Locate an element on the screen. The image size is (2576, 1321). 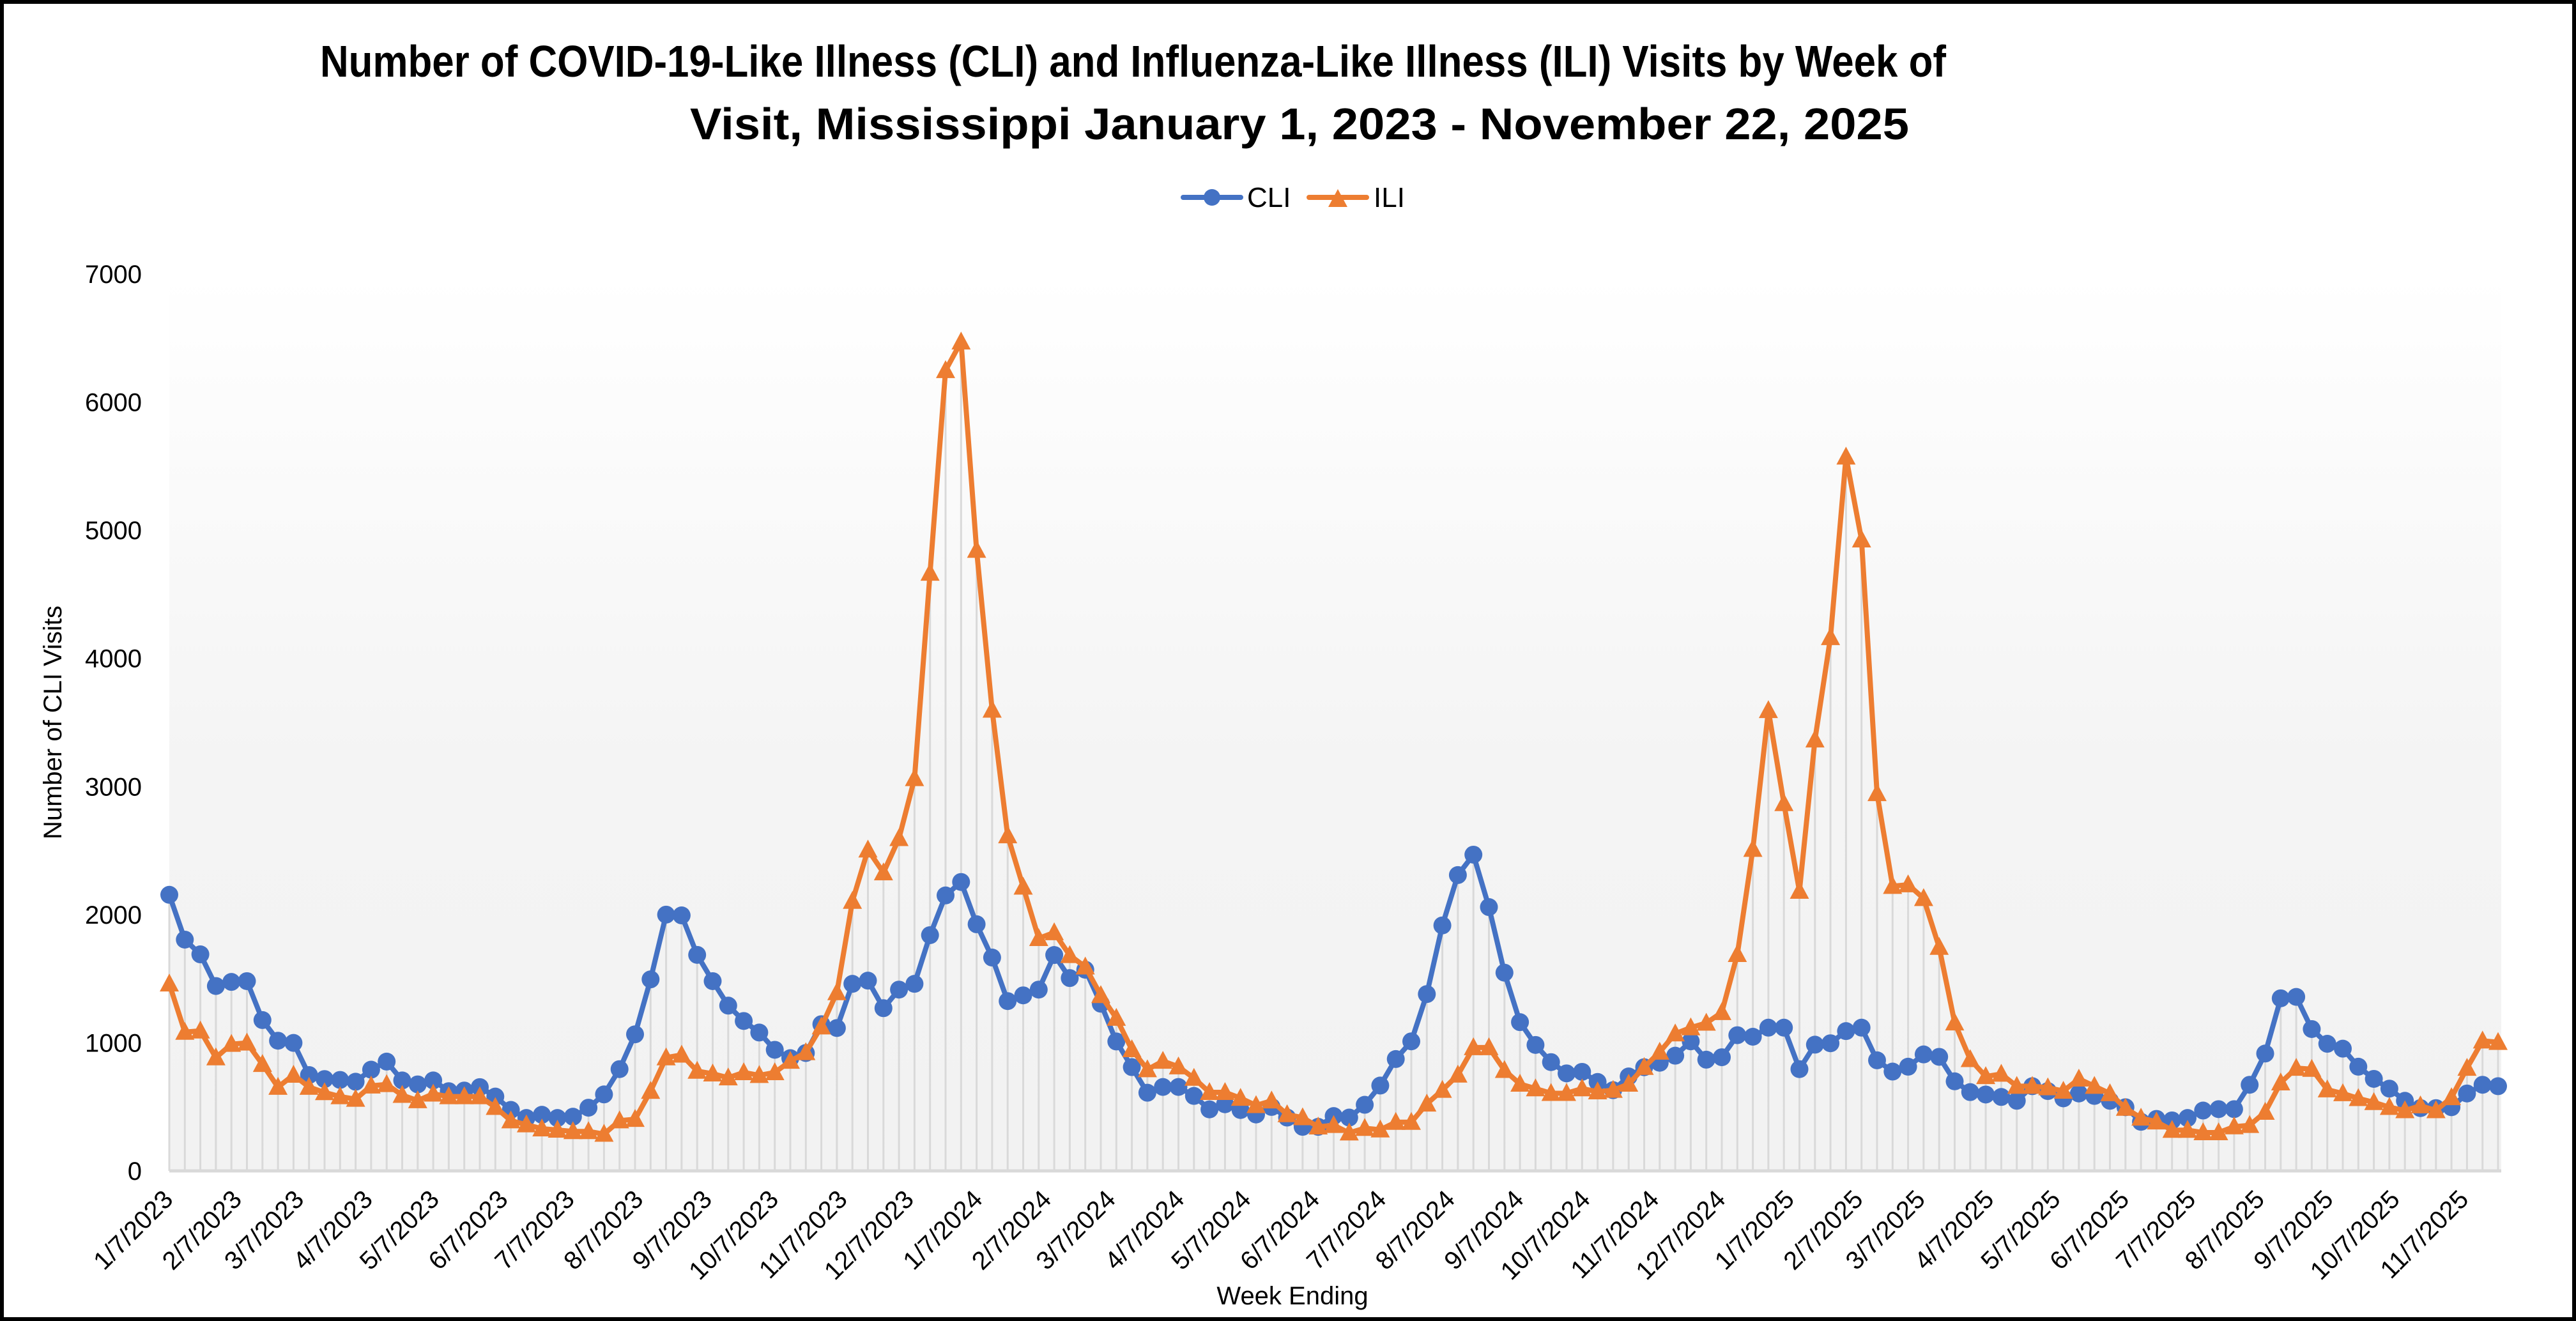
y-axis-title: Number of CLI Visits is located at coordinates (53, 722).